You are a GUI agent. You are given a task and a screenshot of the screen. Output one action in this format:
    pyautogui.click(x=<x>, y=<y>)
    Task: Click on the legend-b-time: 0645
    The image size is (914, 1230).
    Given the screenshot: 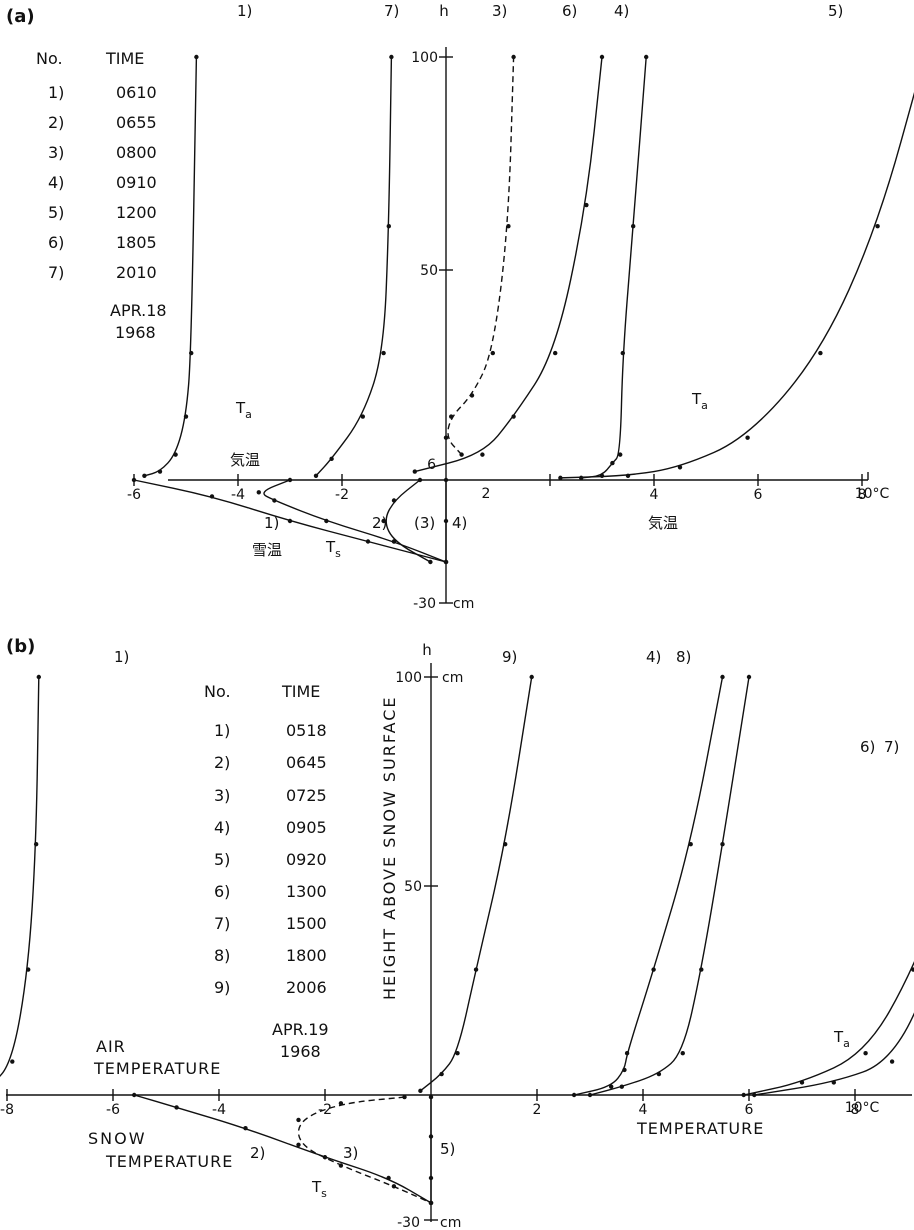 What is the action you would take?
    pyautogui.click(x=306, y=762)
    